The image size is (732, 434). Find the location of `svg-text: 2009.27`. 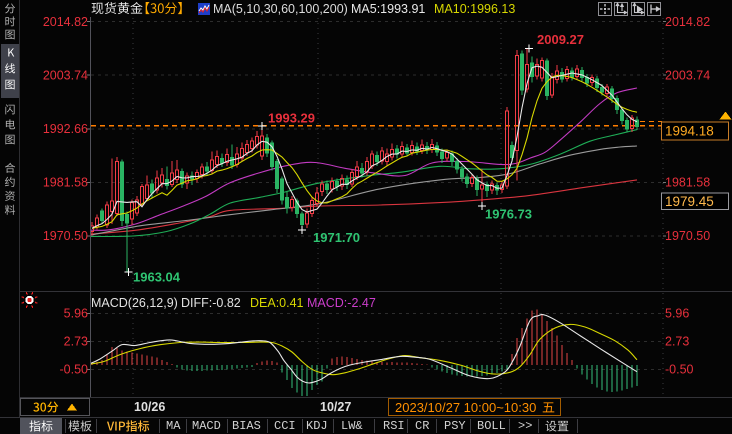

svg-text: 2009.27 is located at coordinates (560, 39).